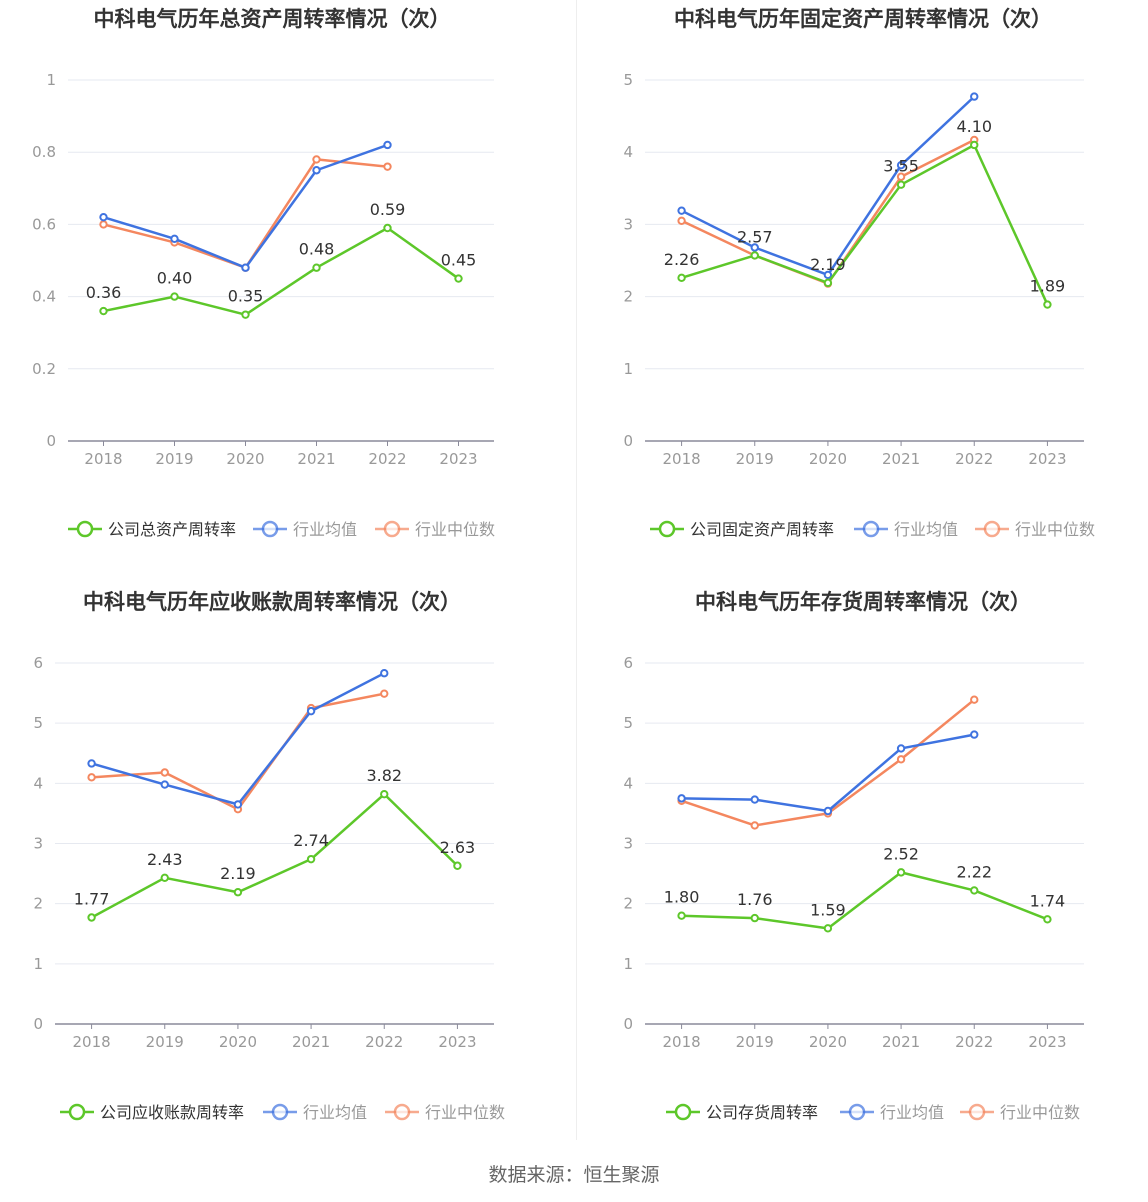 Image resolution: width=1148 pixels, height=1202 pixels. Describe the element at coordinates (828, 264) in the screenshot. I see `data-label: 2.19` at that location.